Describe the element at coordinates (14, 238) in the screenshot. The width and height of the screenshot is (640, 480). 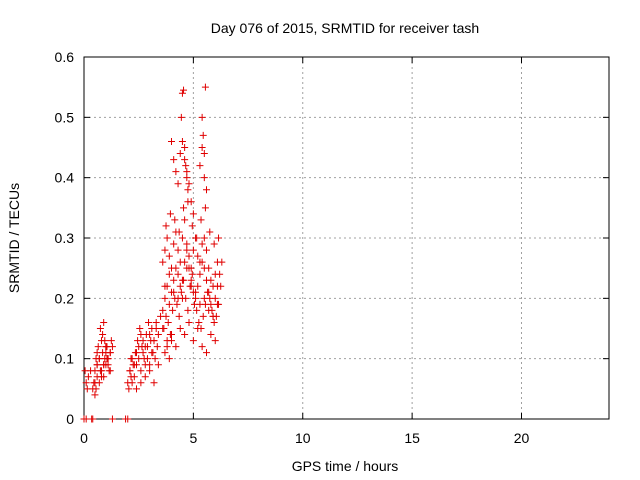
I see `y-axis-label: SRMTID / TECUs` at that location.